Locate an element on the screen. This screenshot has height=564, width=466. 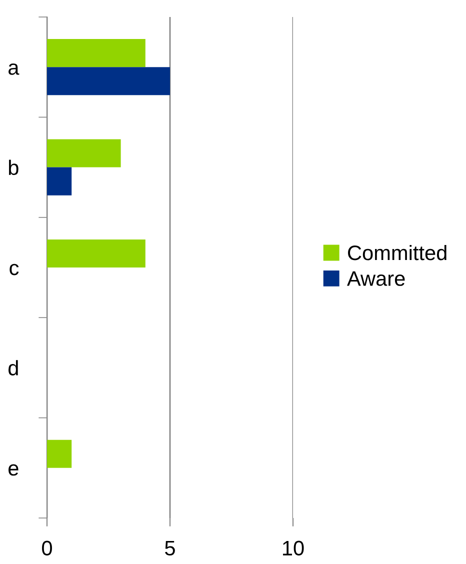
x-tick-label: 10 is located at coordinates (293, 548).